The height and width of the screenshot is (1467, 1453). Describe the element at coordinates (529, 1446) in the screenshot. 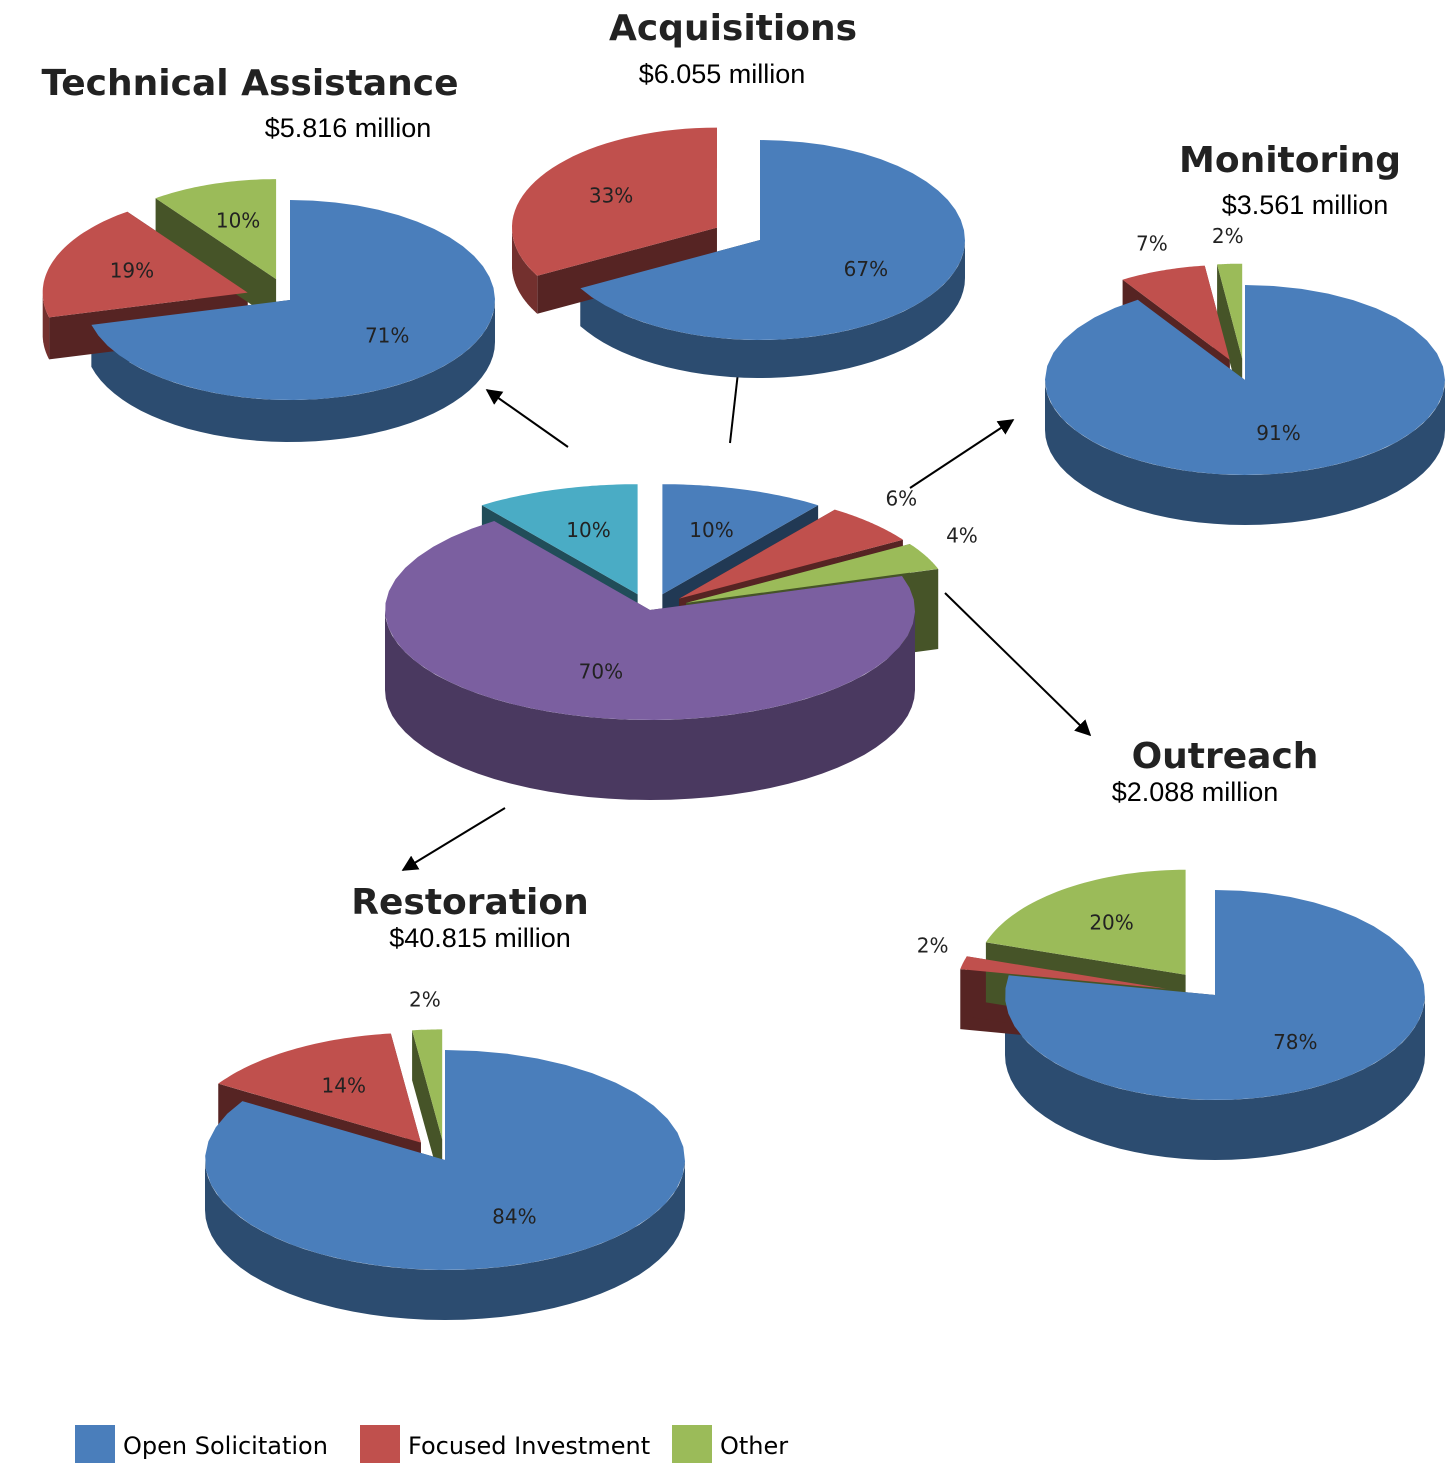

I see `legend-label: Focused Investment` at that location.